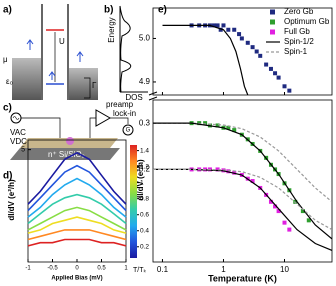 This screenshot has width=336, height=286. I want to click on epsilon-label: ε₀, so click(9, 81).